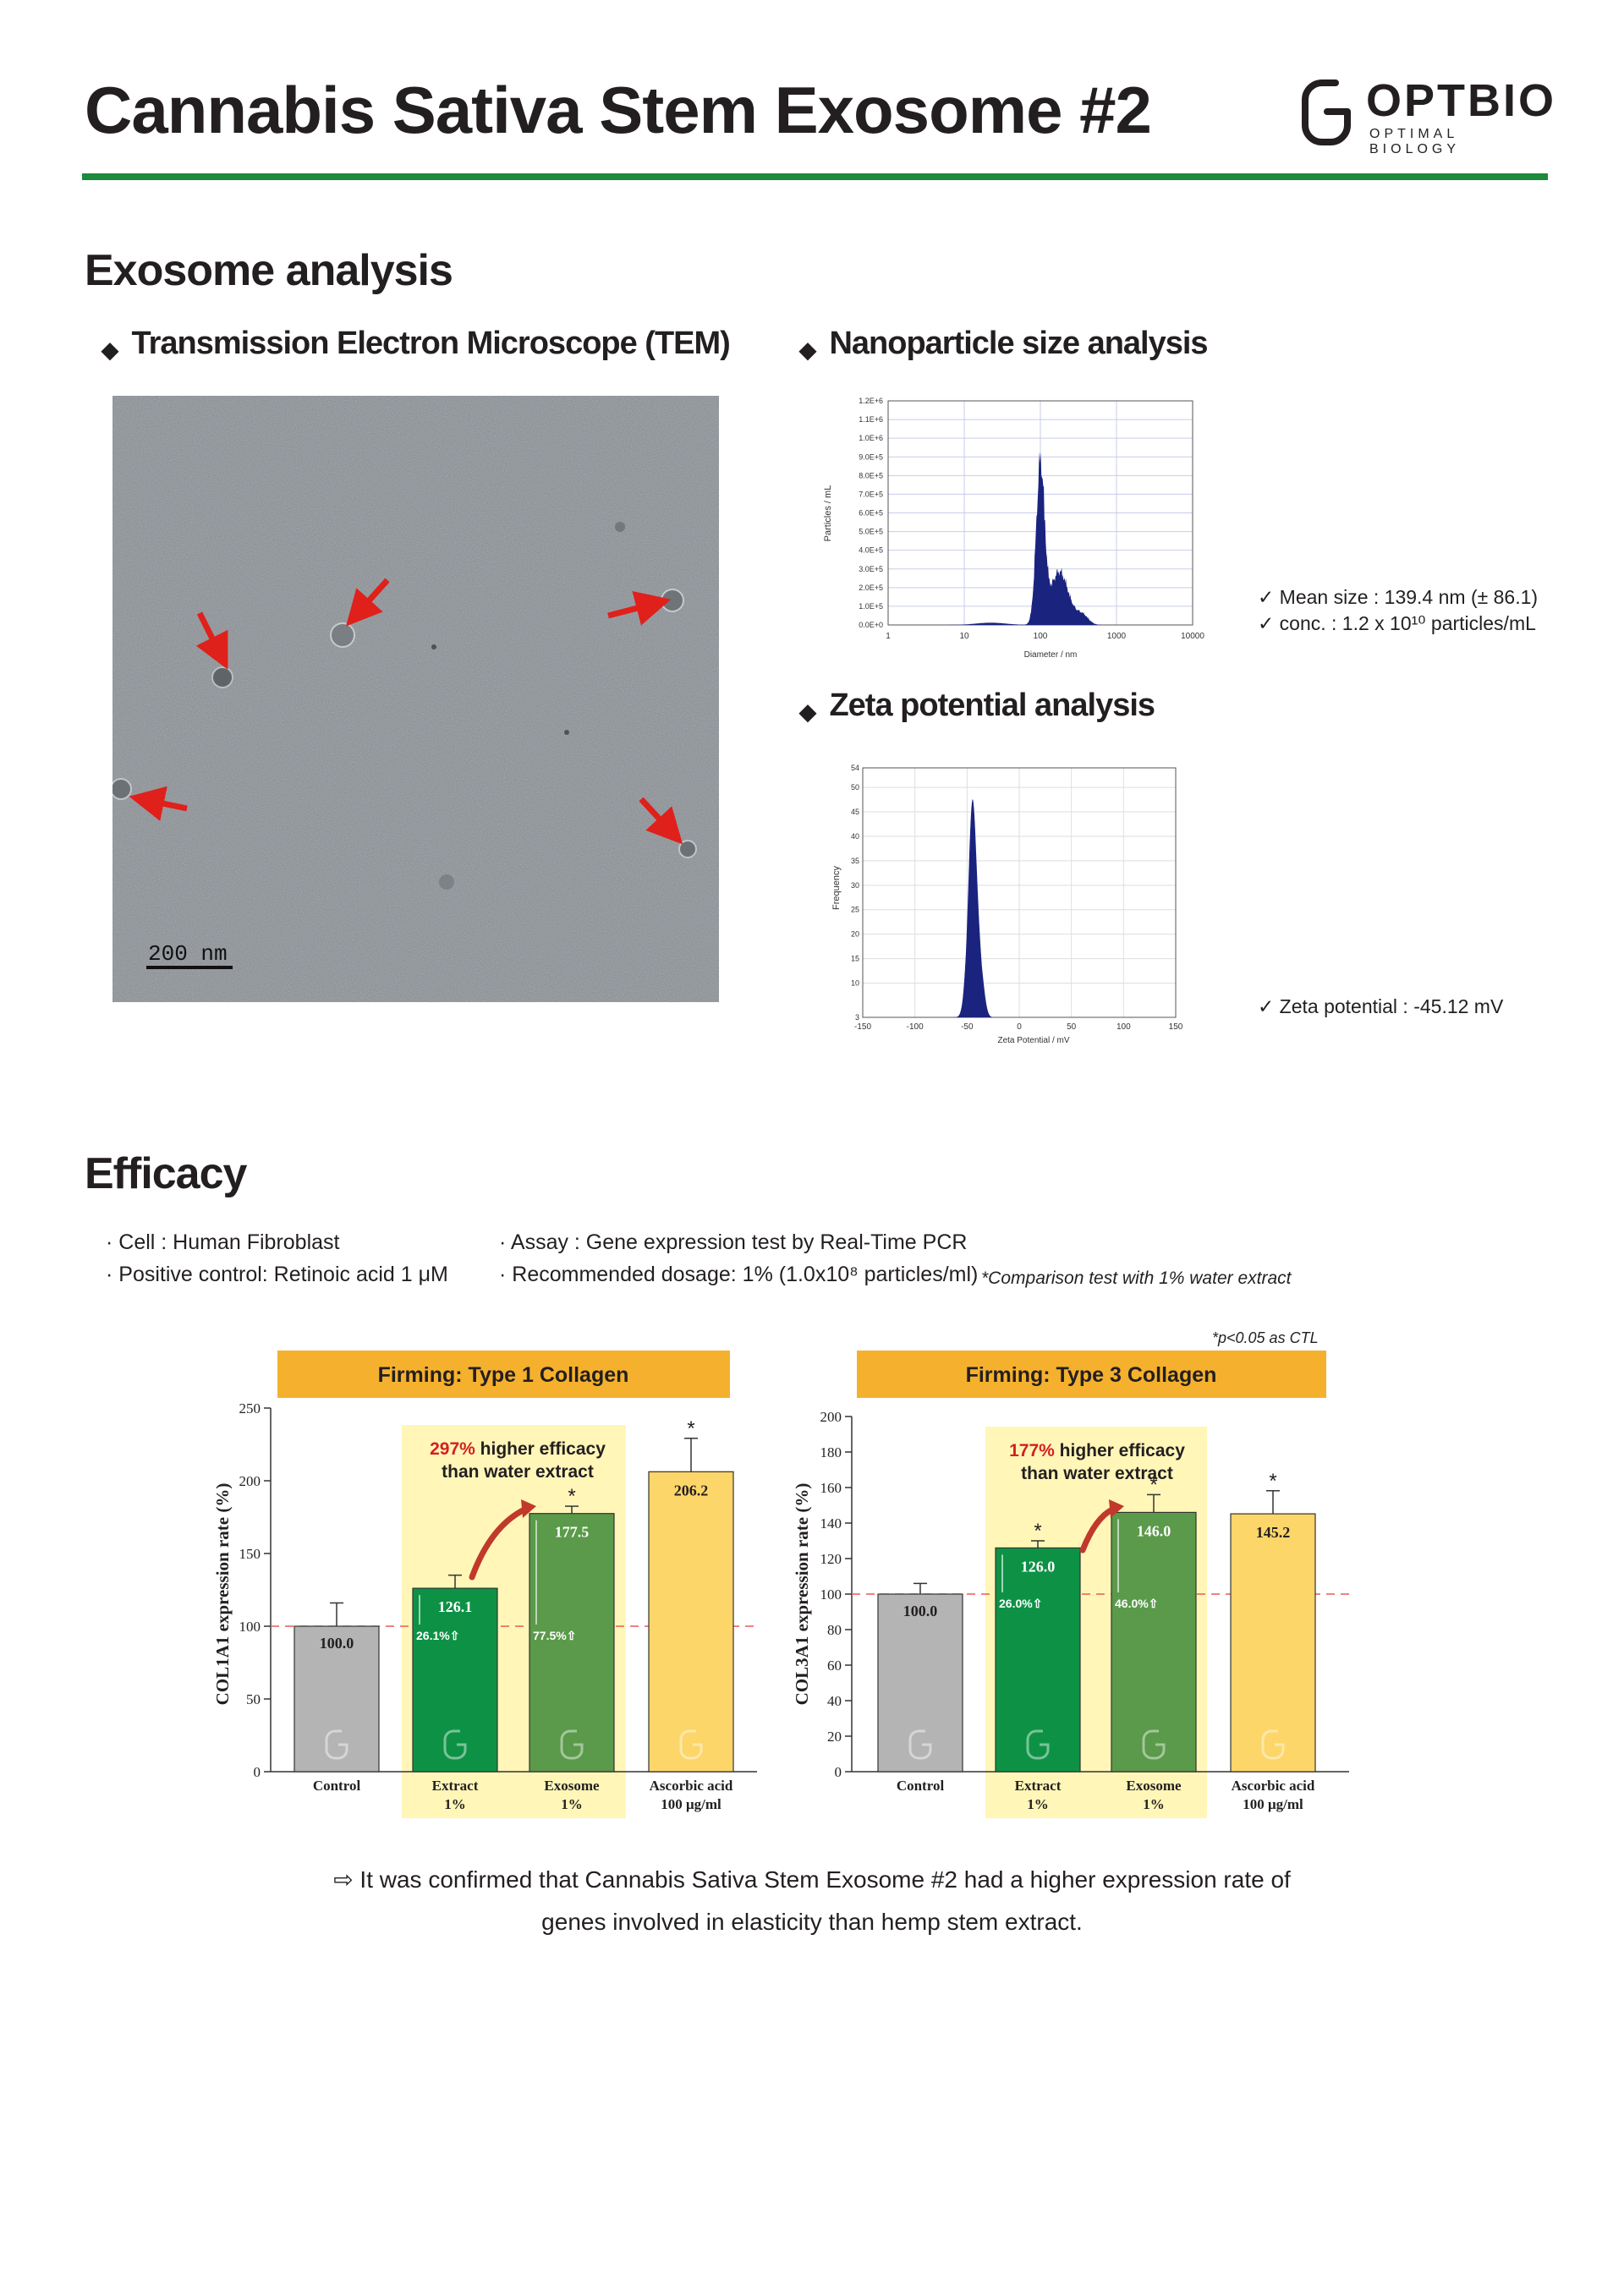 This screenshot has height=2296, width=1624. Describe the element at coordinates (1415, 142) in the screenshot. I see `logo-tagline: OPTIMAL BIOLOGY` at that location.